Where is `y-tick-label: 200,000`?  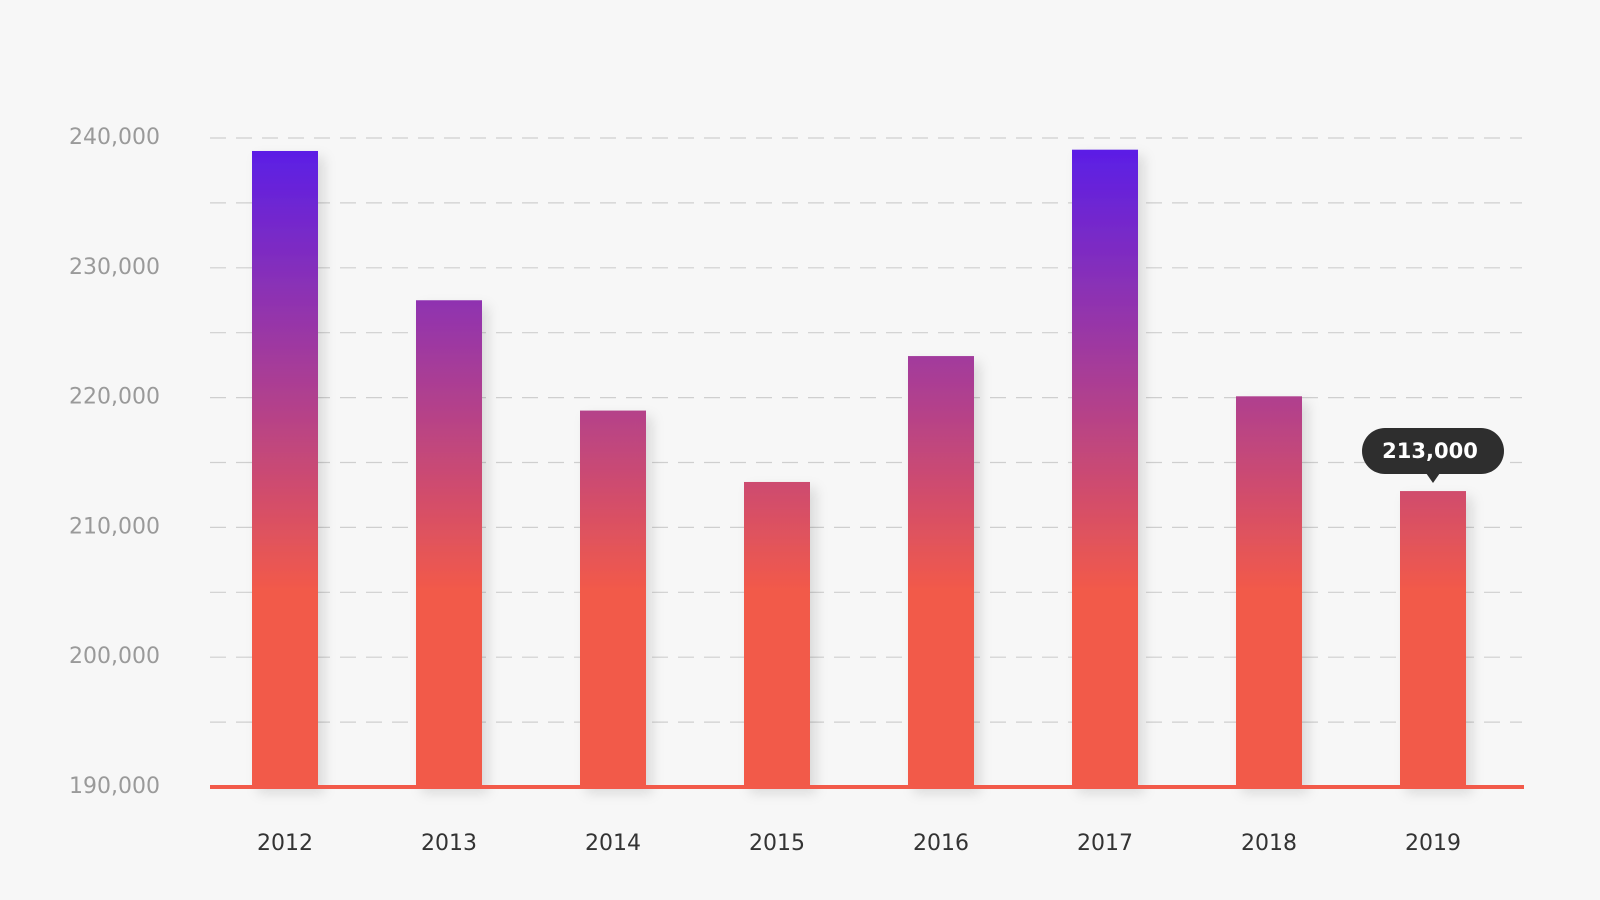 y-tick-label: 200,000 is located at coordinates (114, 656).